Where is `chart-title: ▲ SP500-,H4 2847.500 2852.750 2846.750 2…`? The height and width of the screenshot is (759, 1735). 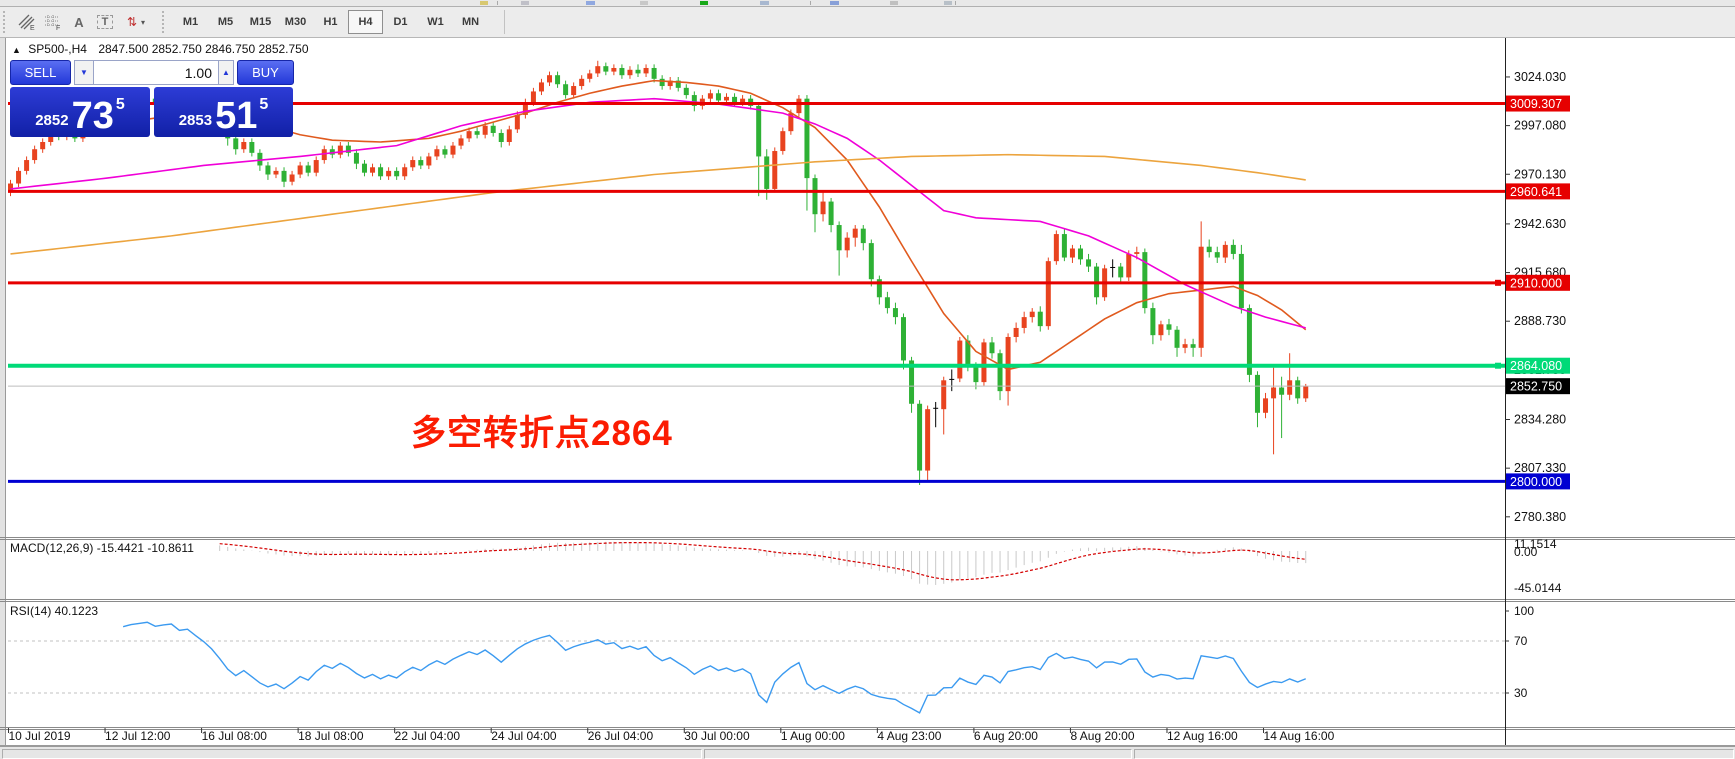
chart-title: ▲ SP500-,H4 2847.500 2852.750 2846.750 2… is located at coordinates (160, 49).